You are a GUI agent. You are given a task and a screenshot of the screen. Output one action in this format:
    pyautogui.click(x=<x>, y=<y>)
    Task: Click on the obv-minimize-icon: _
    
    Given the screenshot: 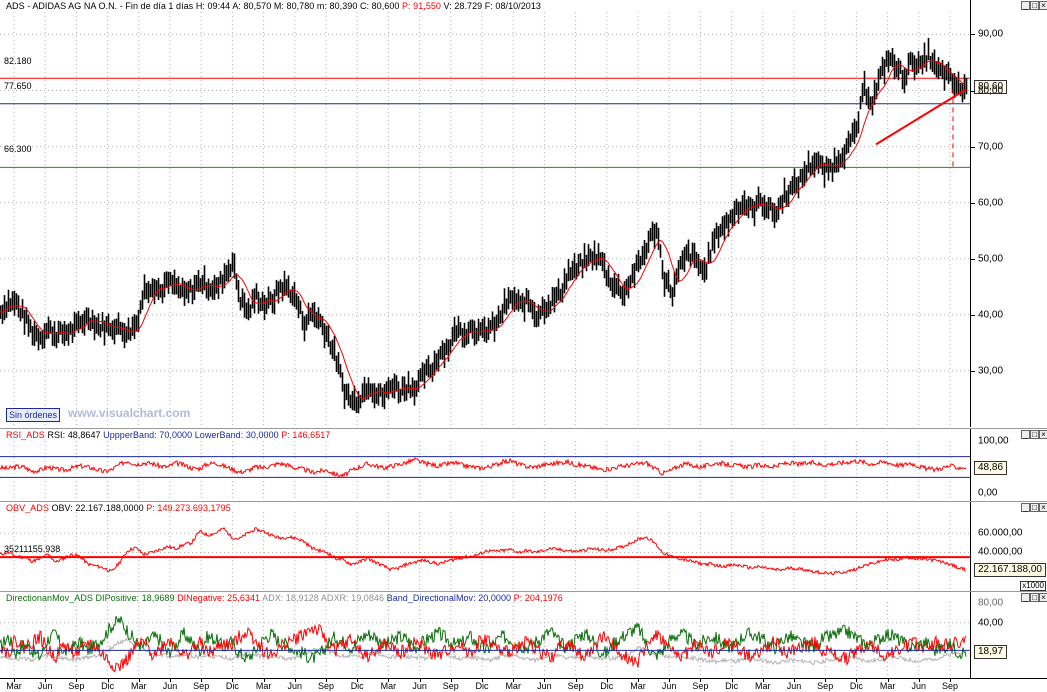 What is the action you would take?
    pyautogui.click(x=1025, y=507)
    